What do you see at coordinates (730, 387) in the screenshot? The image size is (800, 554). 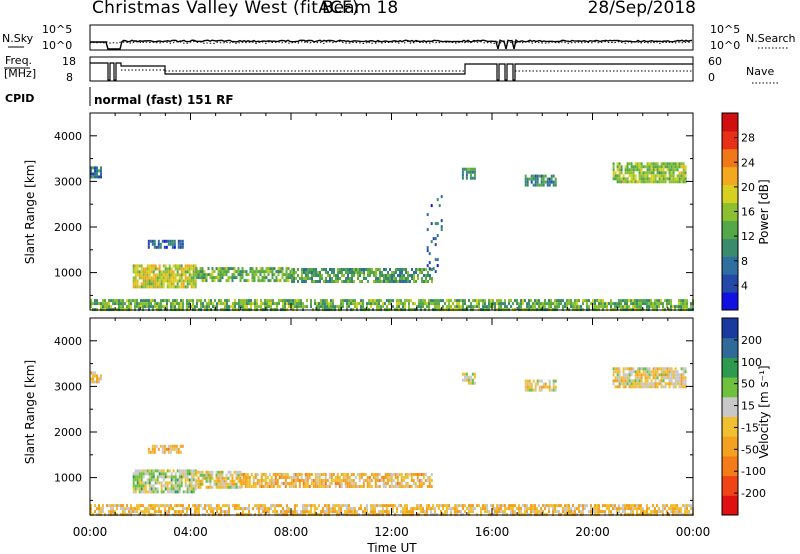 I see `velocity-cbar-swatch` at bounding box center [730, 387].